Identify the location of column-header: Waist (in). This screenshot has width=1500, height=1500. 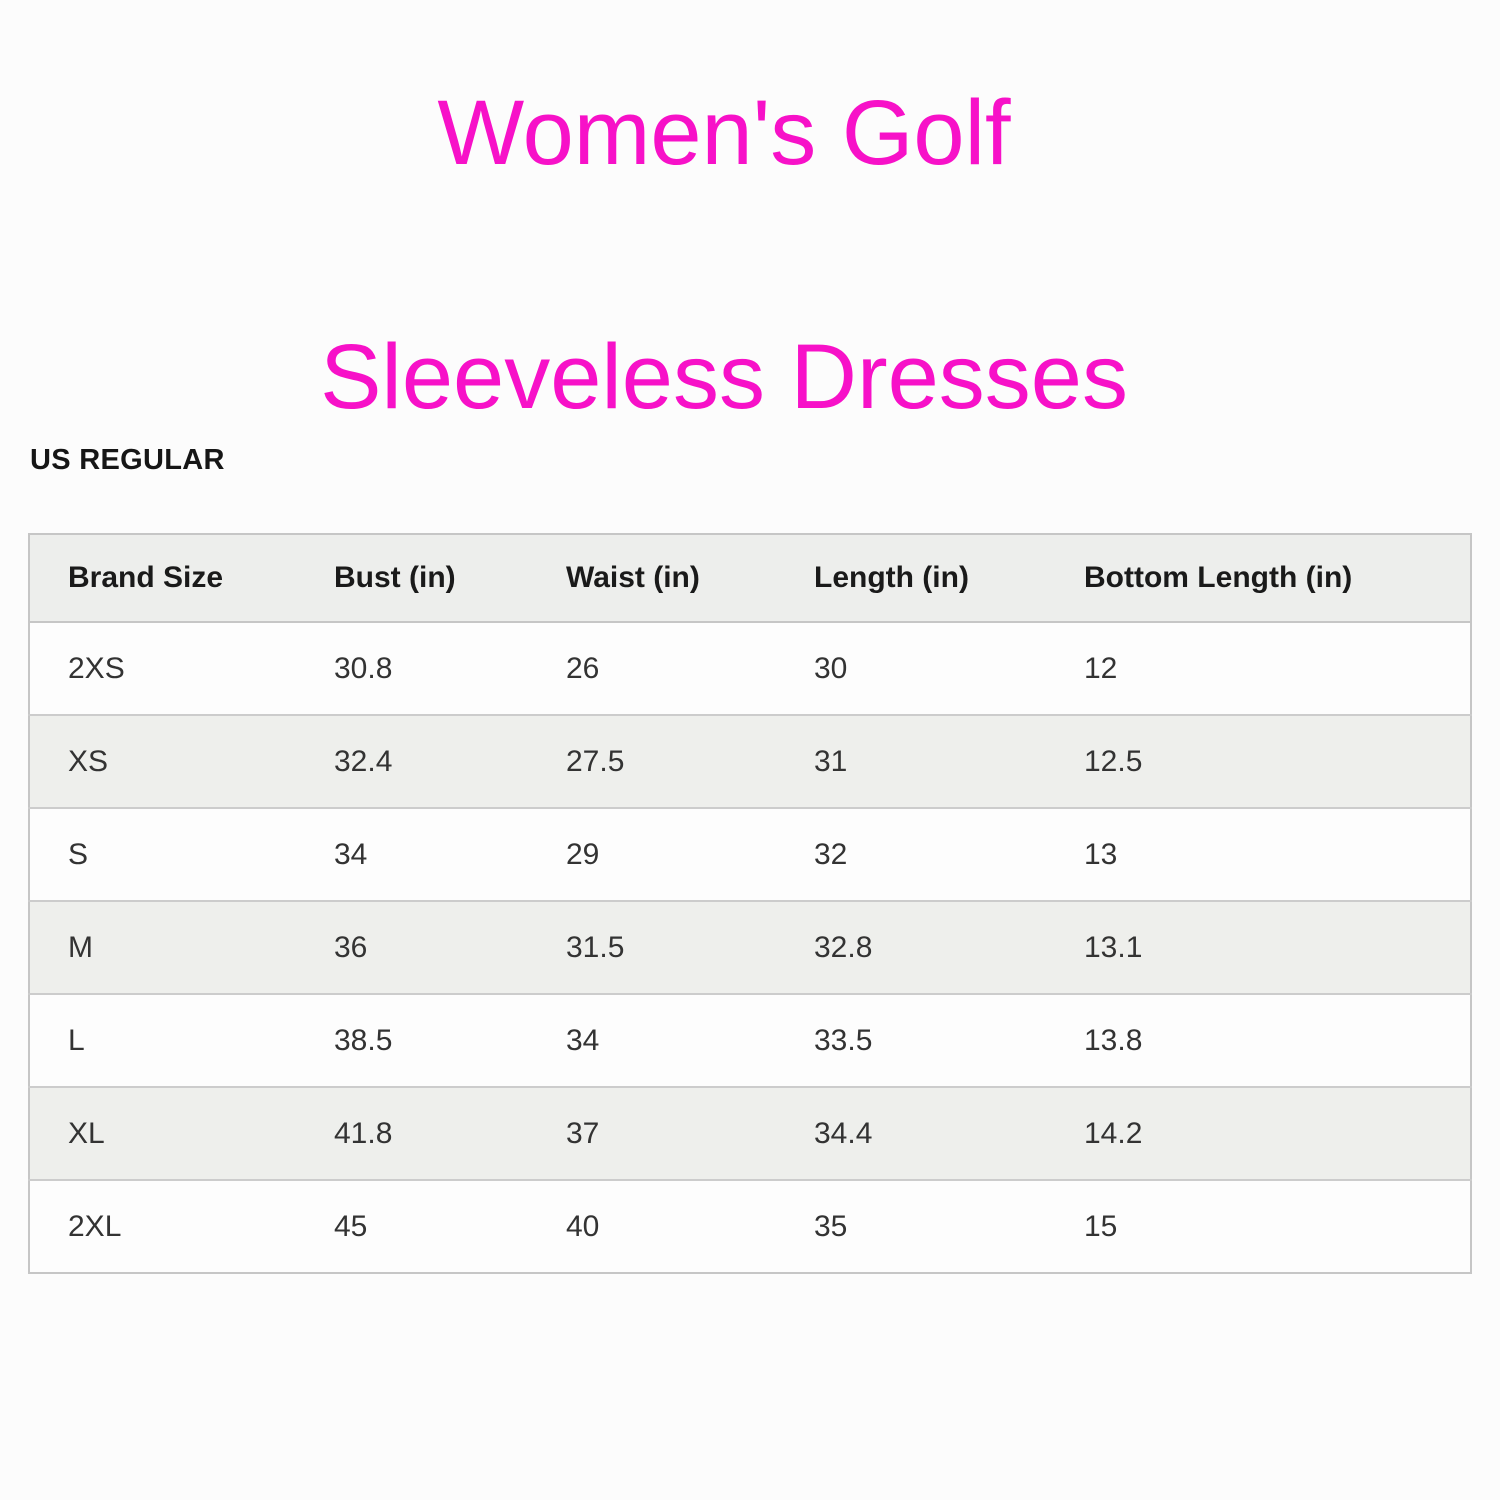
(690, 578).